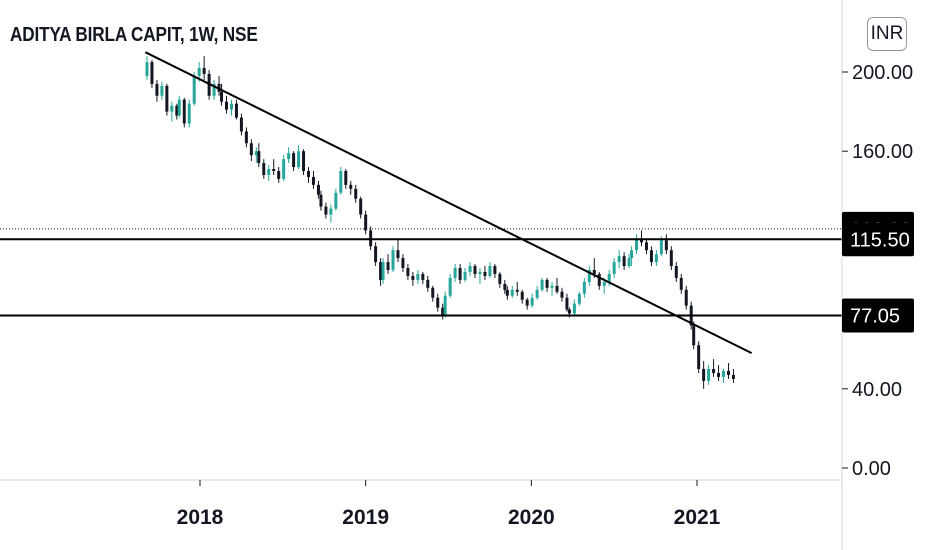 This screenshot has width=932, height=550. I want to click on y-tick-label: 160.00, so click(882, 152).